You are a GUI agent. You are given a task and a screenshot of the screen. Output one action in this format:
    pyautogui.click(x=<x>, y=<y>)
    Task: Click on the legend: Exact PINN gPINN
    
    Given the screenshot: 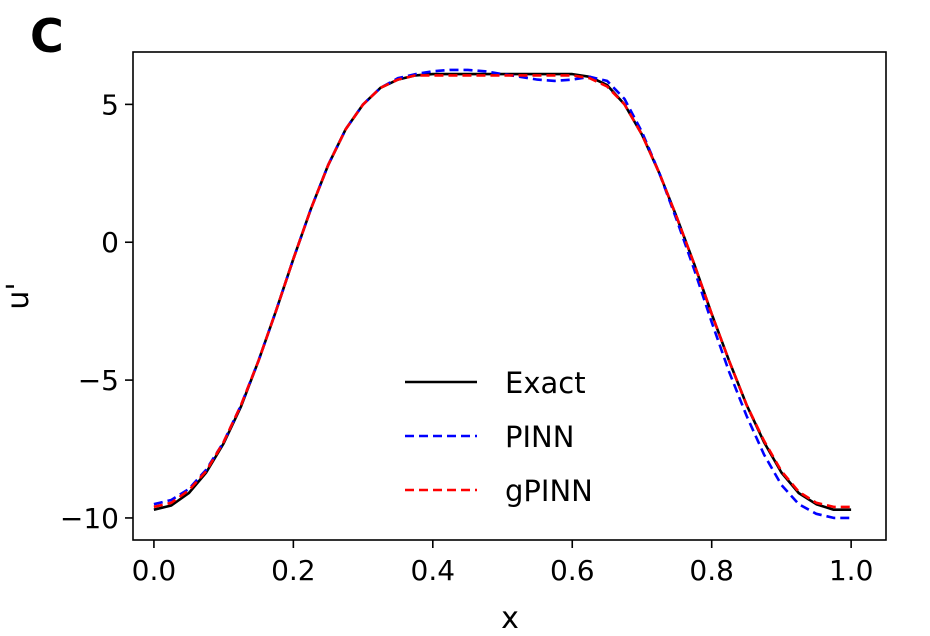 What is the action you would take?
    pyautogui.click(x=499, y=437)
    